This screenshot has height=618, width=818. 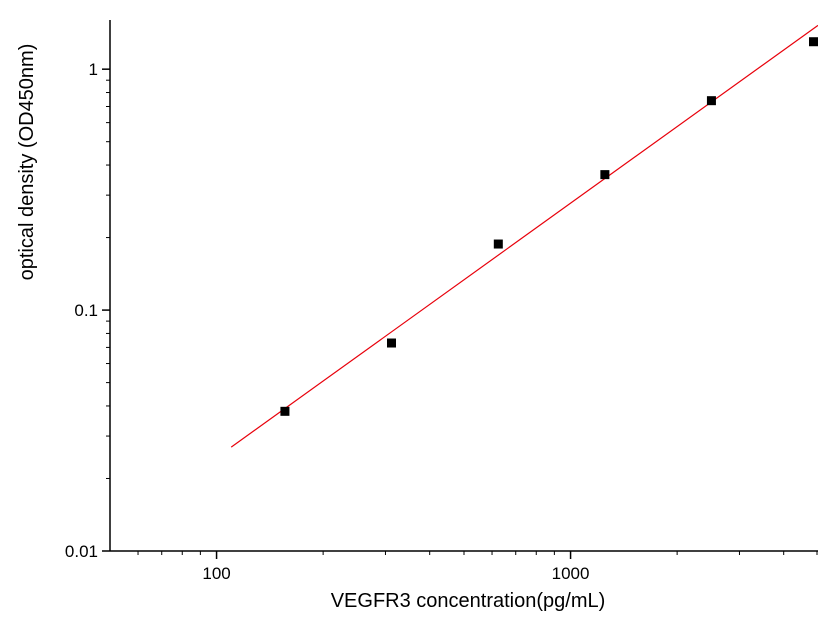 I want to click on y-tick-label: 0.1, so click(x=86, y=310).